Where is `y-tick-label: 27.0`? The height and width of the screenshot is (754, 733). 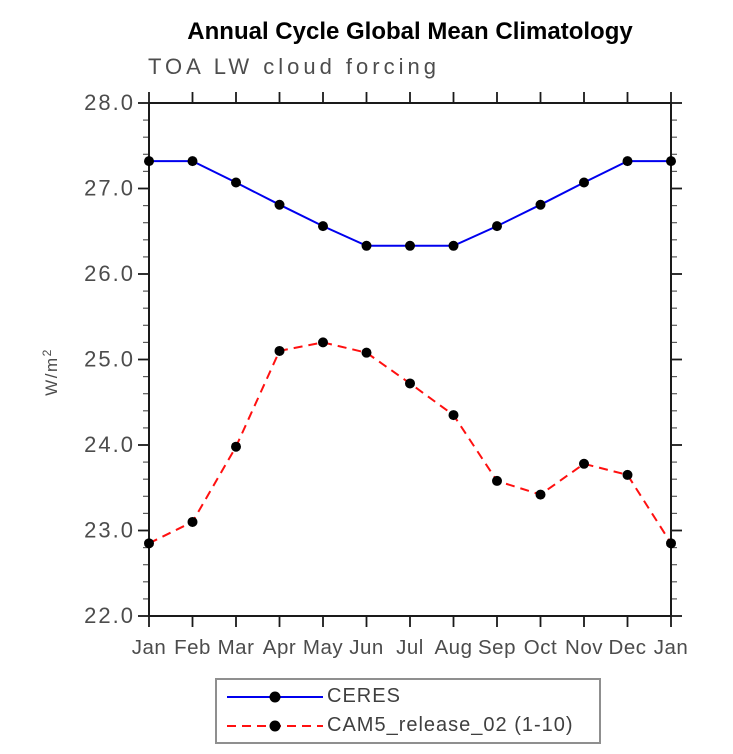 y-tick-label: 27.0 is located at coordinates (109, 188).